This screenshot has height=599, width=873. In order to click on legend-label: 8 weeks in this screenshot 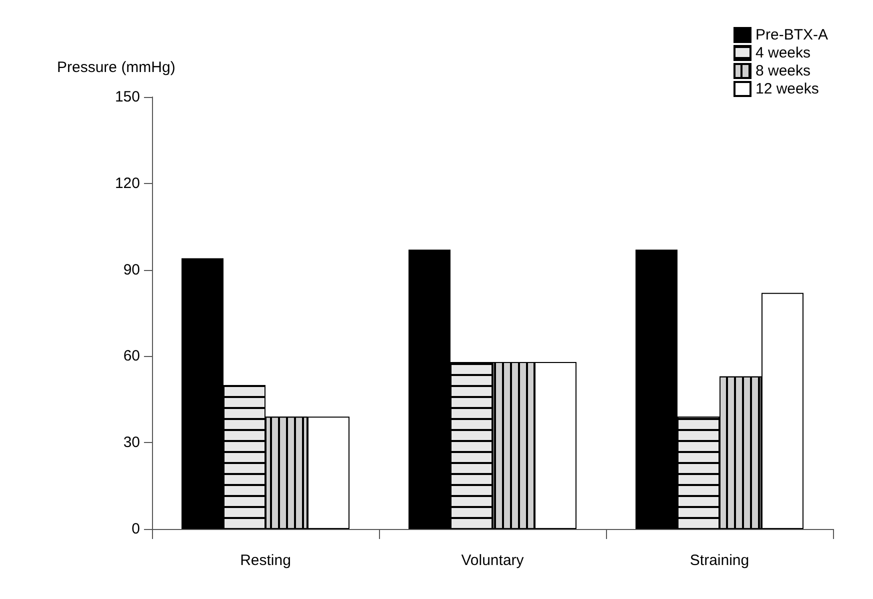, I will do `click(783, 71)`.